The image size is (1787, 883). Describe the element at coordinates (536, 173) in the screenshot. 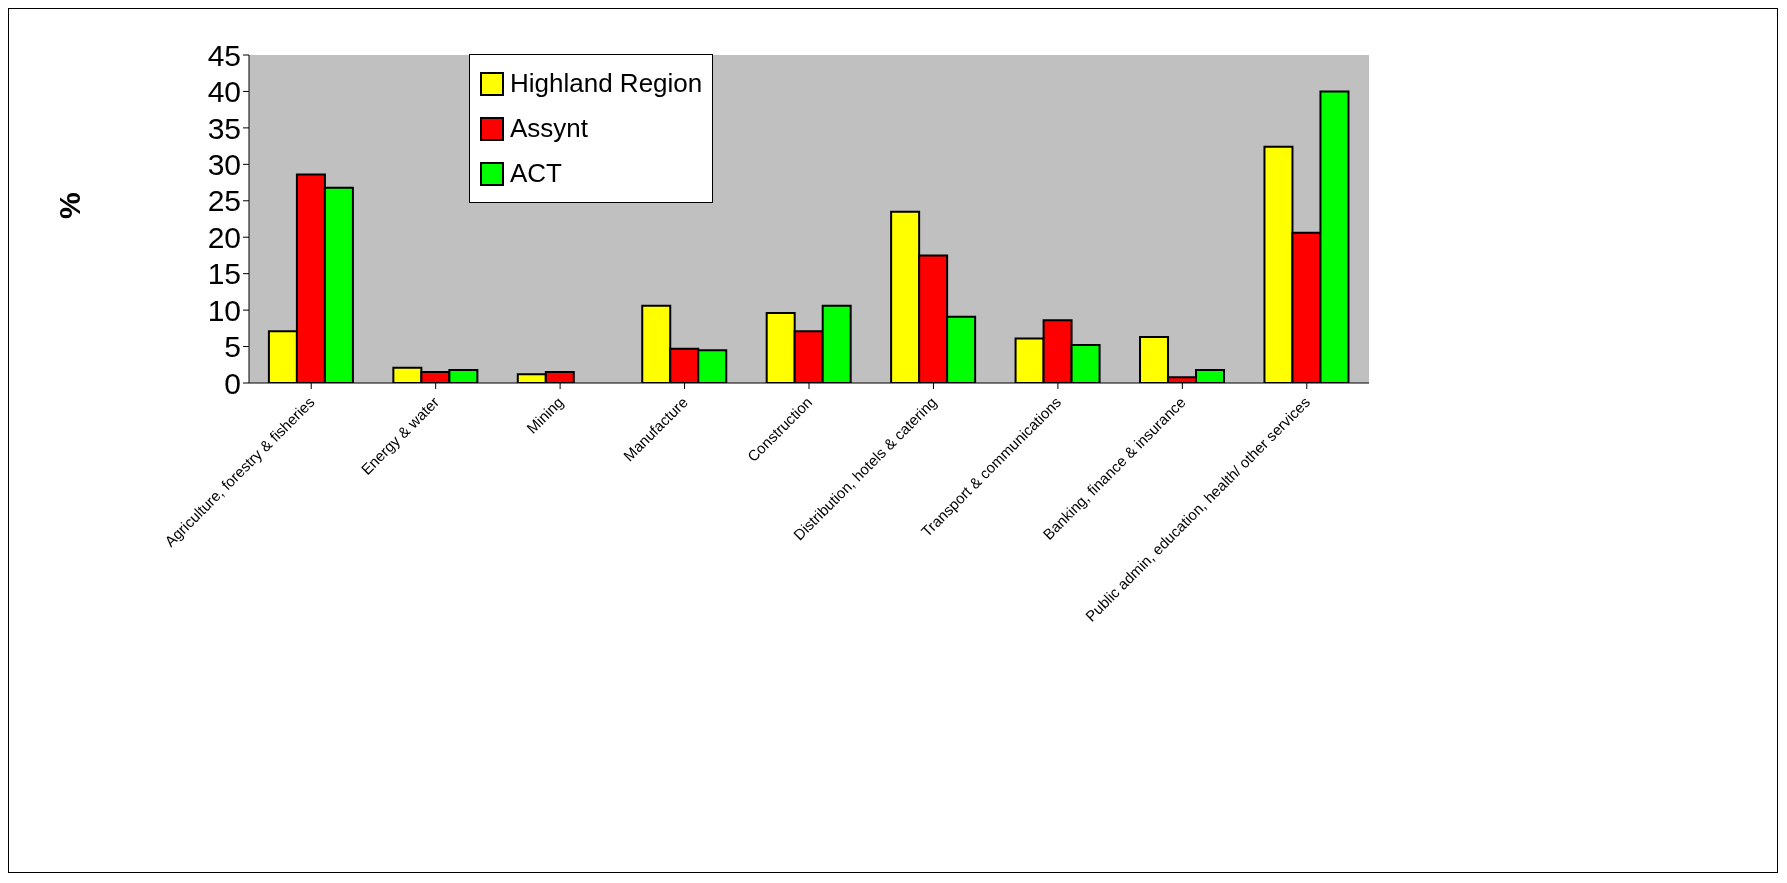

I see `legend-label: ACT` at that location.